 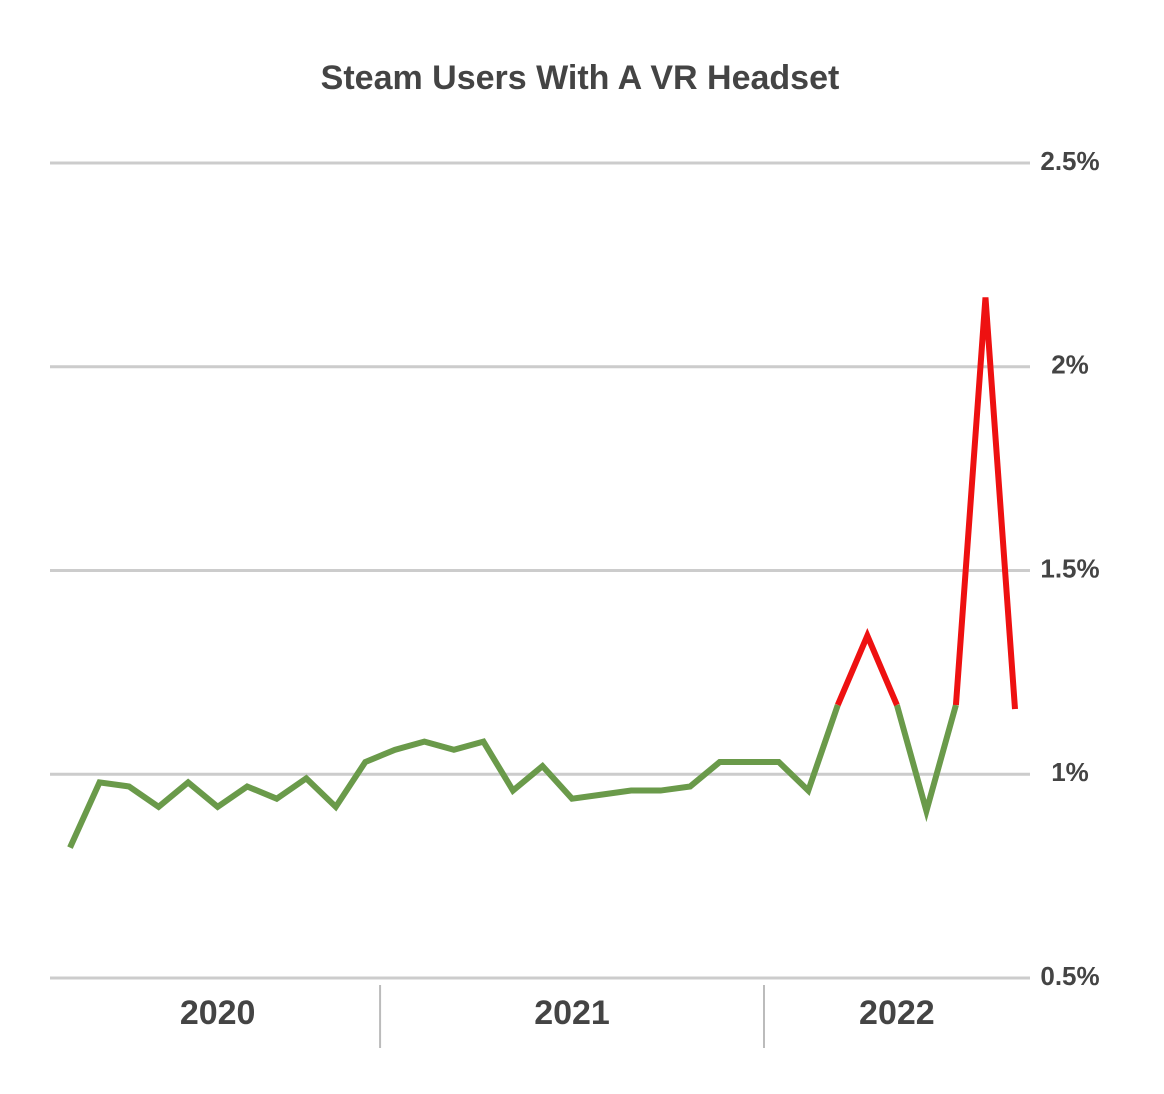 What do you see at coordinates (897, 1013) in the screenshot?
I see `x-group-label: 2022` at bounding box center [897, 1013].